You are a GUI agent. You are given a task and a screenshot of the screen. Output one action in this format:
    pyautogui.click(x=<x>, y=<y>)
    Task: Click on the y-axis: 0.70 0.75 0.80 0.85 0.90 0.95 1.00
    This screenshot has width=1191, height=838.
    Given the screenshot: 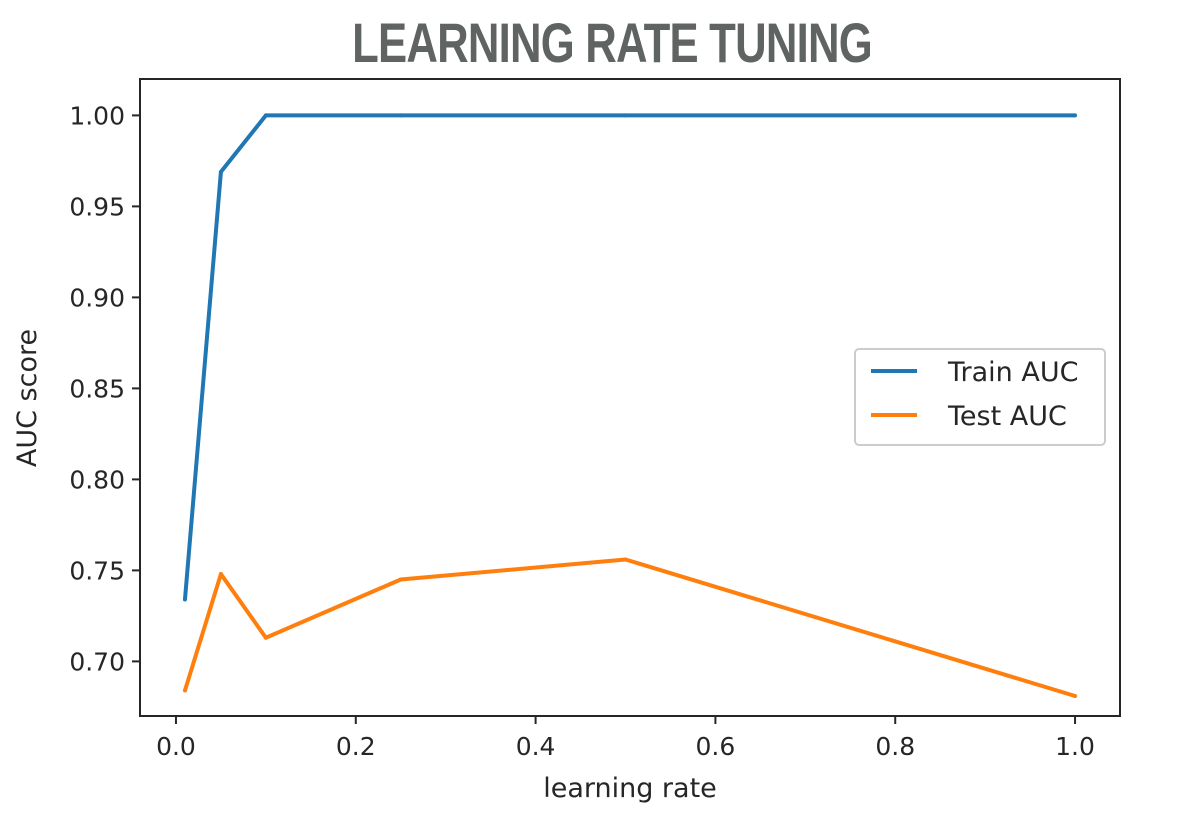 What is the action you would take?
    pyautogui.click(x=104, y=388)
    